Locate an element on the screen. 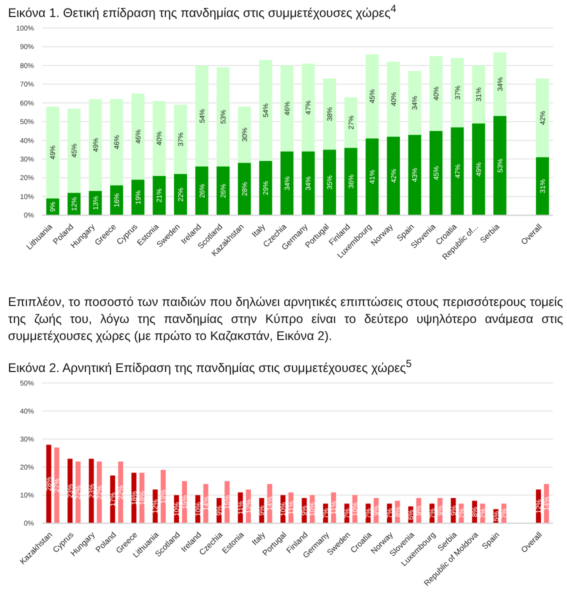  chart-title: Εικόνα 1. Θετική επίδραση της πανδημίας στις συμμετέχουσες χώρες$^{4}$ is located at coordinates (203, 12).